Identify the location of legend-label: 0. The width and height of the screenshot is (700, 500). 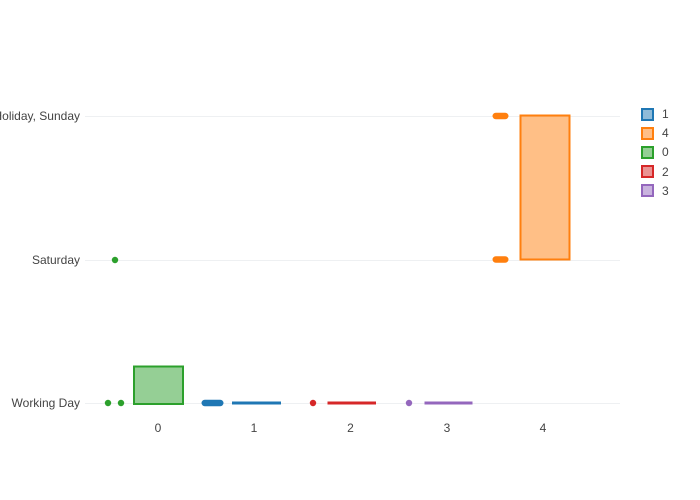
(665, 152).